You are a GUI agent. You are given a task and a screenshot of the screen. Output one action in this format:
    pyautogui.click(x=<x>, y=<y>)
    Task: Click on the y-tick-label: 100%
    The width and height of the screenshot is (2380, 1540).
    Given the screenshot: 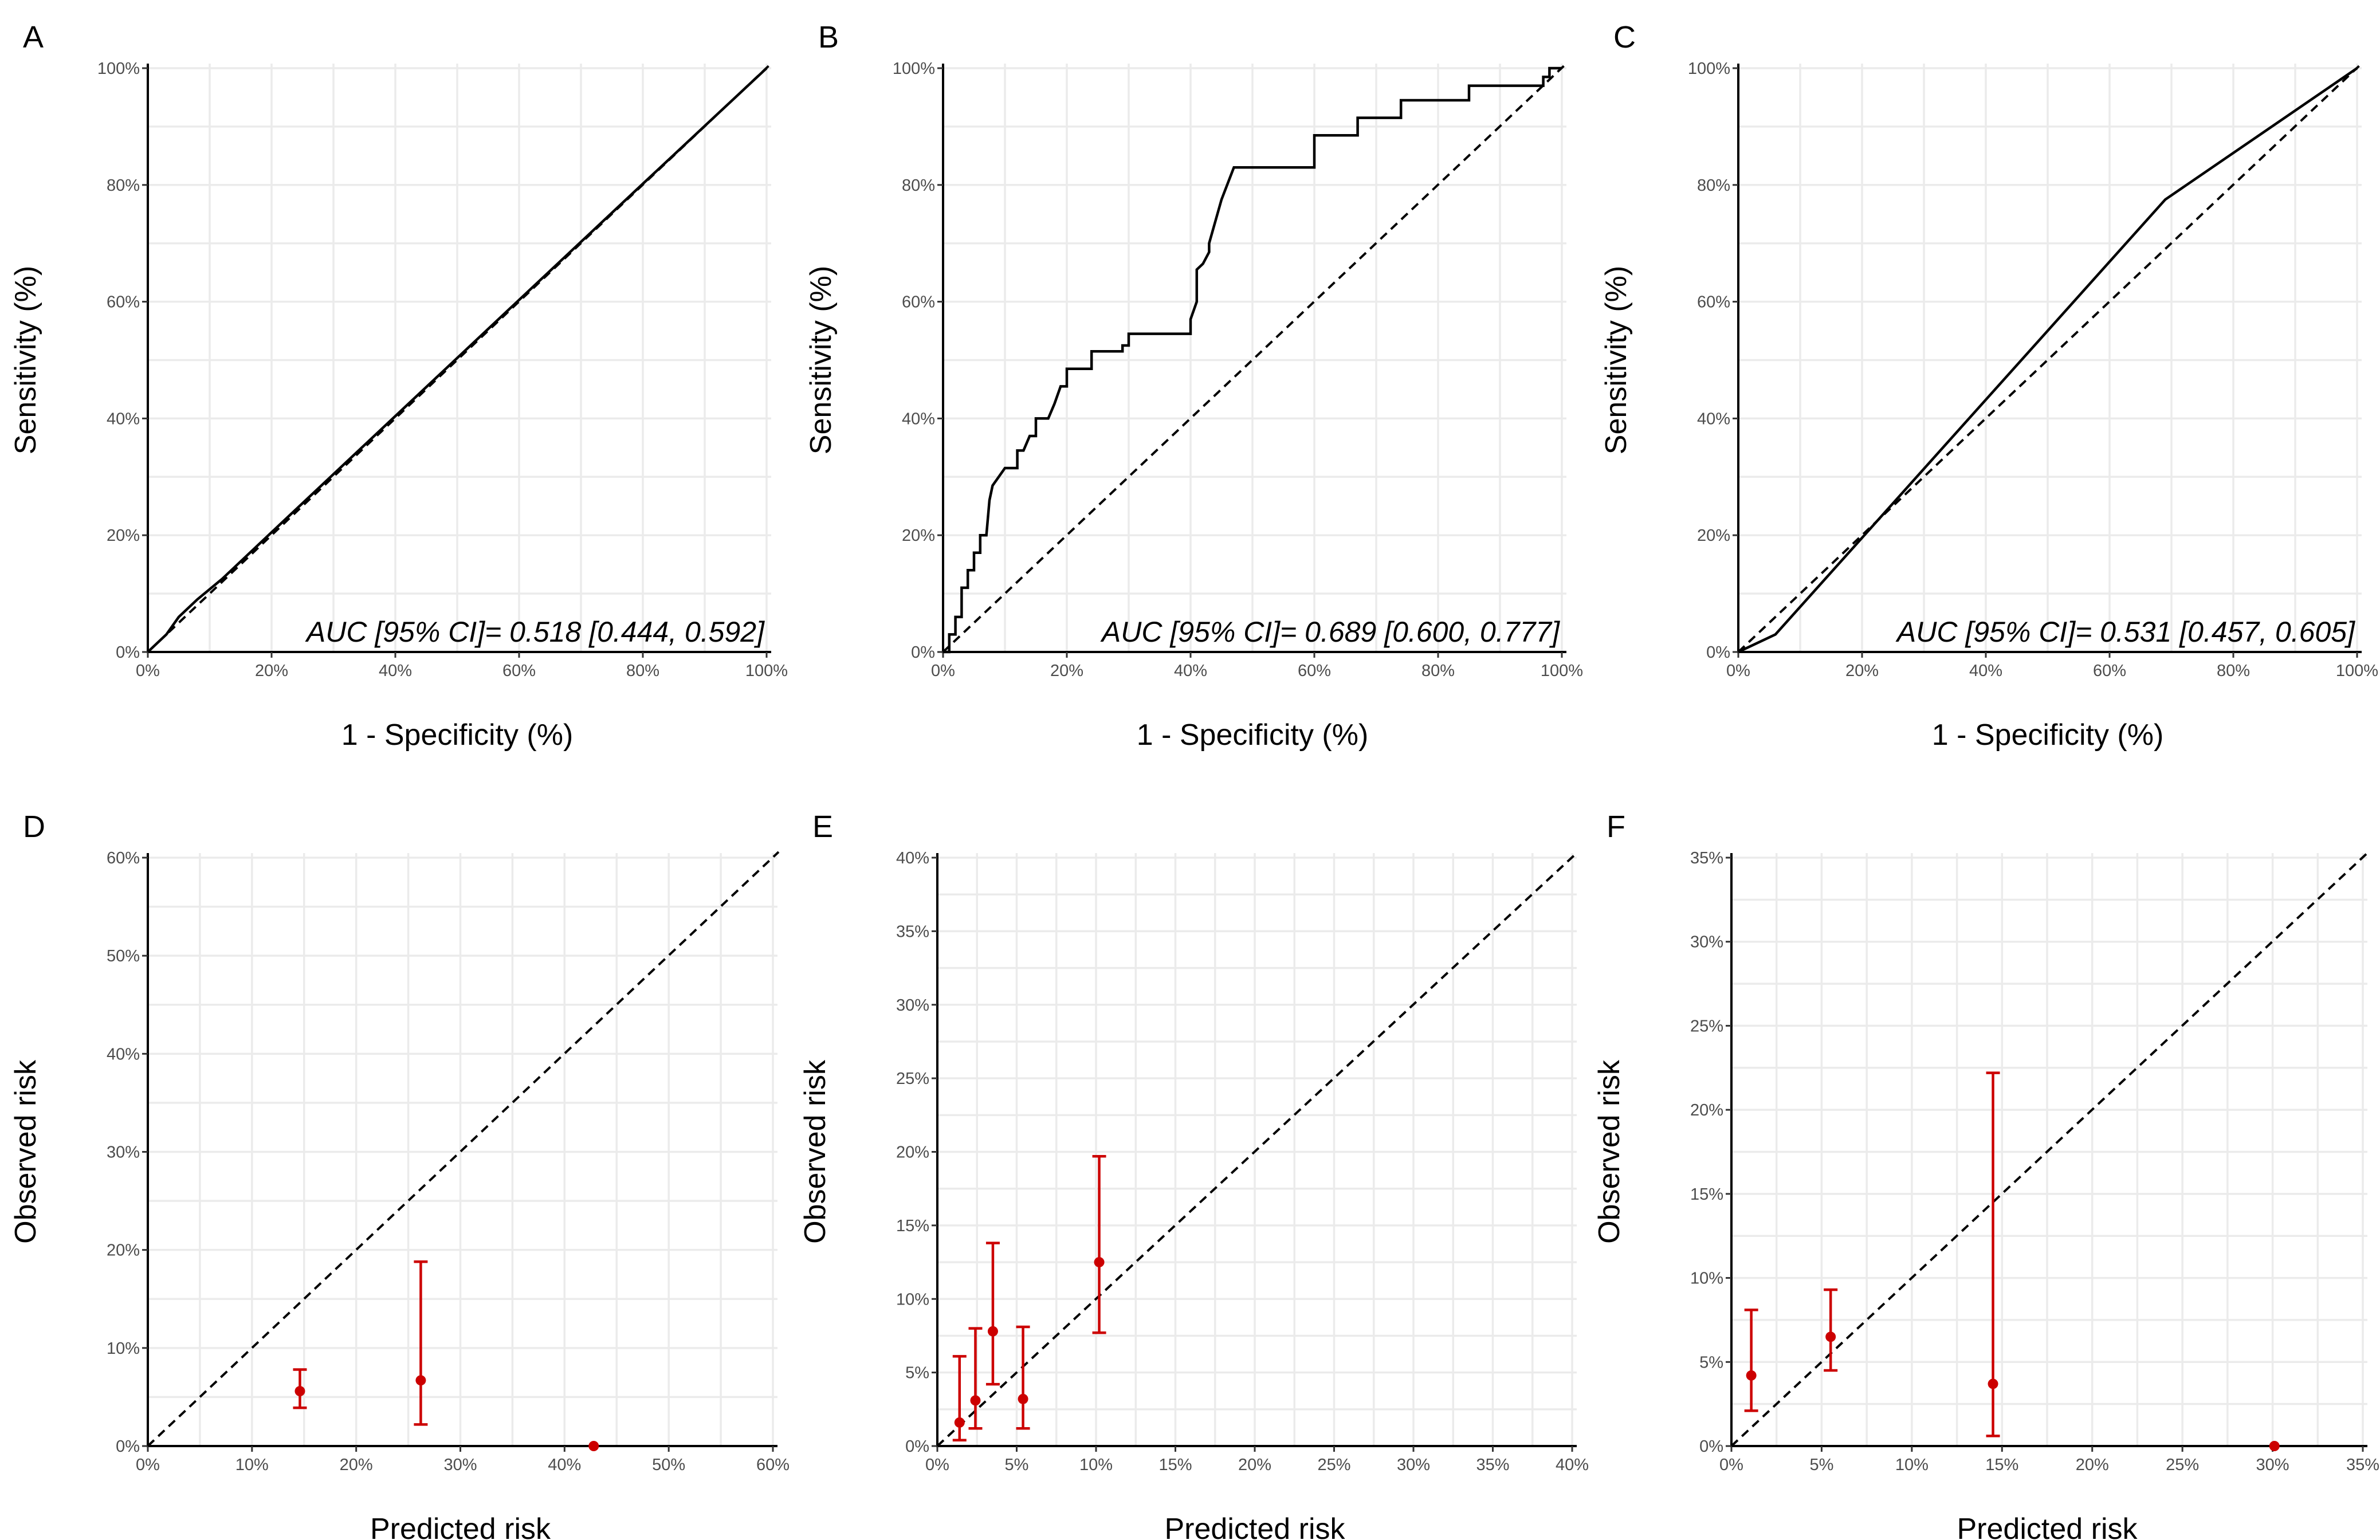 What is the action you would take?
    pyautogui.click(x=118, y=69)
    